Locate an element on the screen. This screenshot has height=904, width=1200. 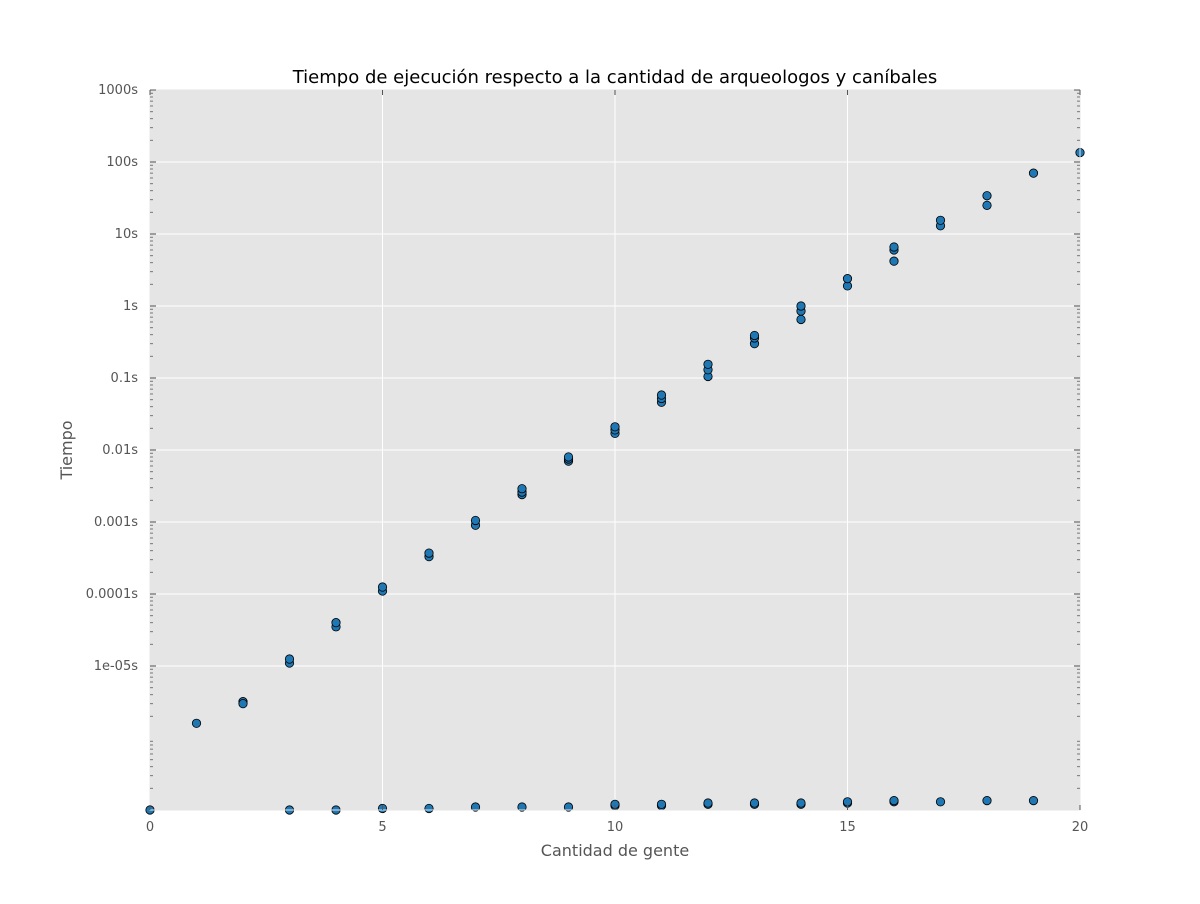
y-tick-label: 0.1s is located at coordinates (125, 378).